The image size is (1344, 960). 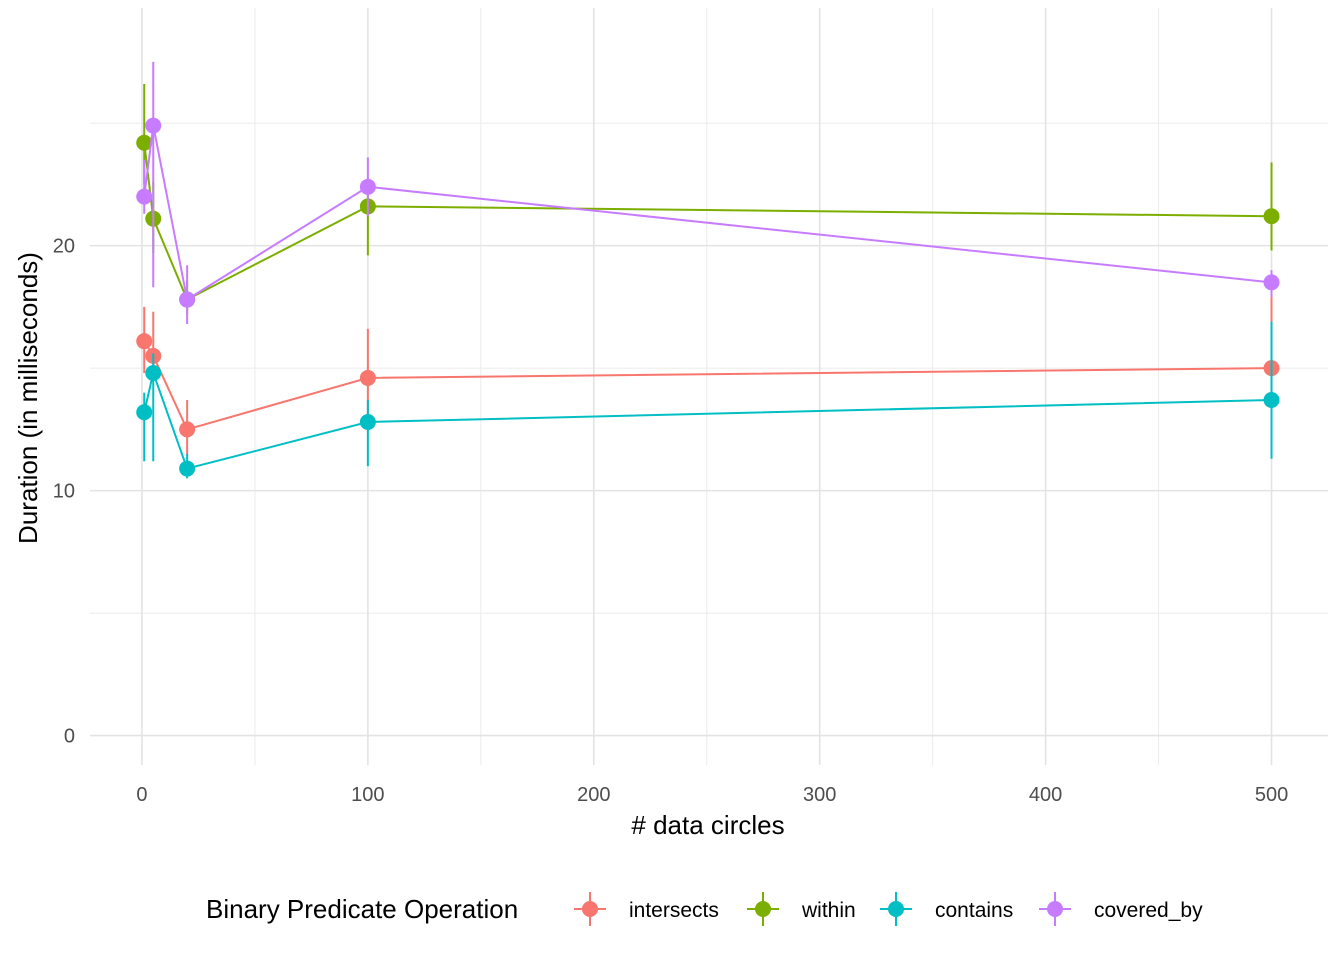 I want to click on legend-label: within, so click(x=828, y=910).